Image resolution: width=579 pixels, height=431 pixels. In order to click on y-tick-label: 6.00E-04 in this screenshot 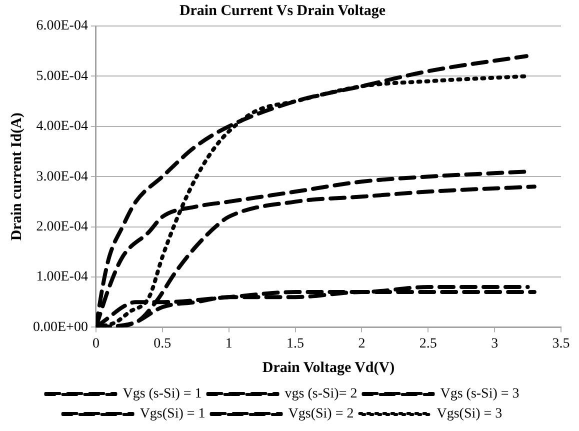, I will do `click(62, 26)`.